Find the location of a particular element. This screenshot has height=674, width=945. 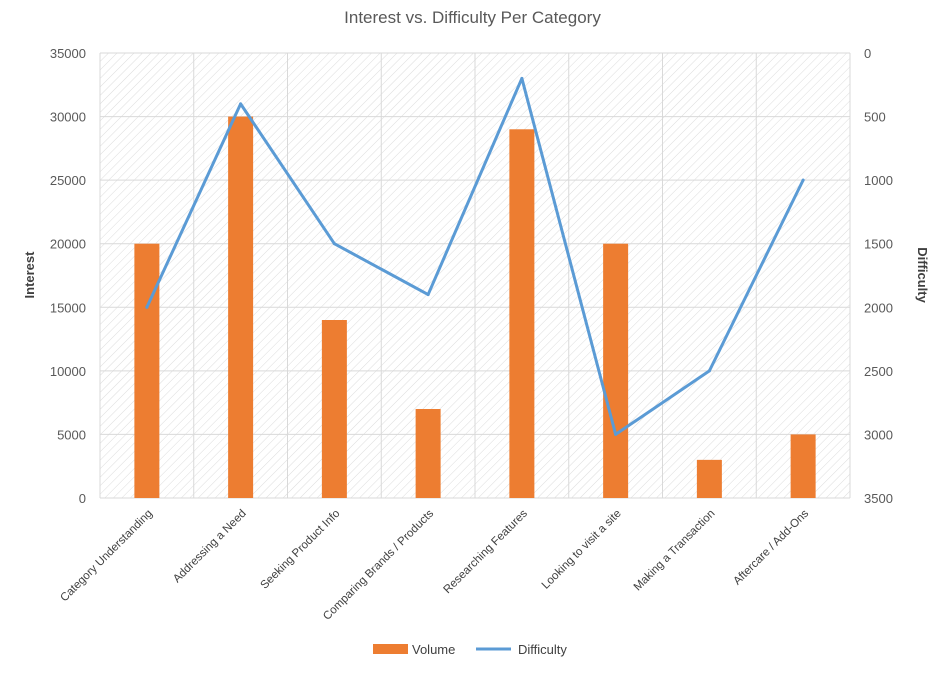

y-right-tick-label: 1500 is located at coordinates (878, 244).